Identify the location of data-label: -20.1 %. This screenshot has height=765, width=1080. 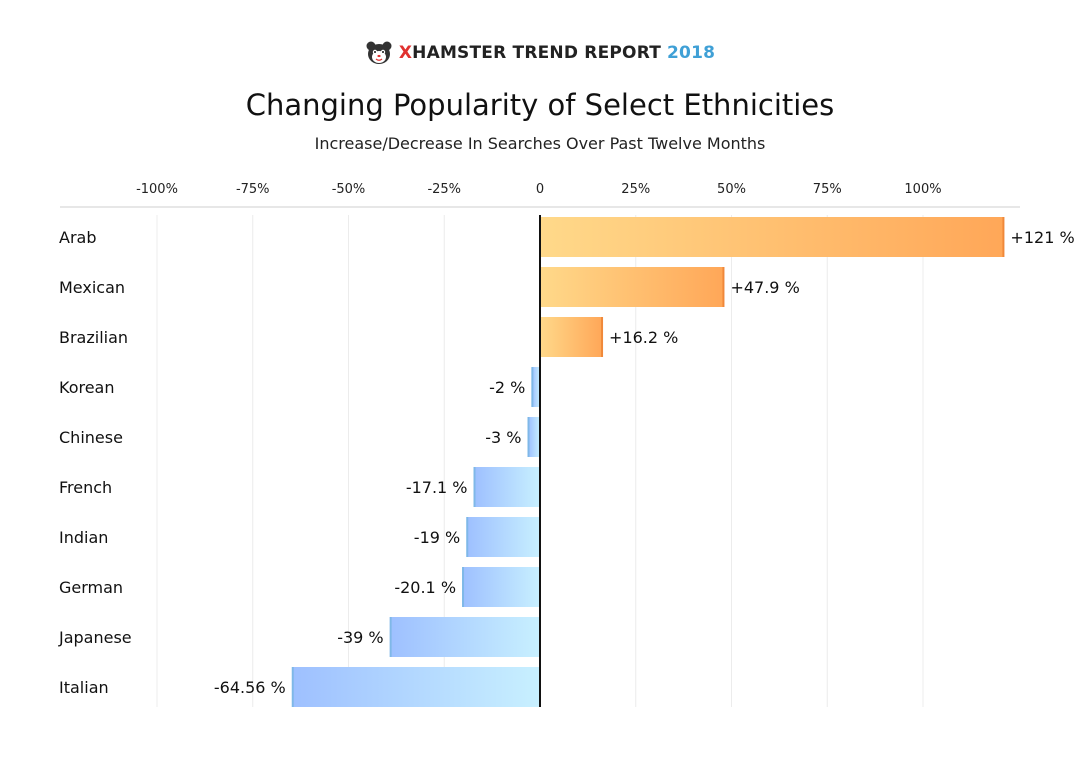
(425, 587).